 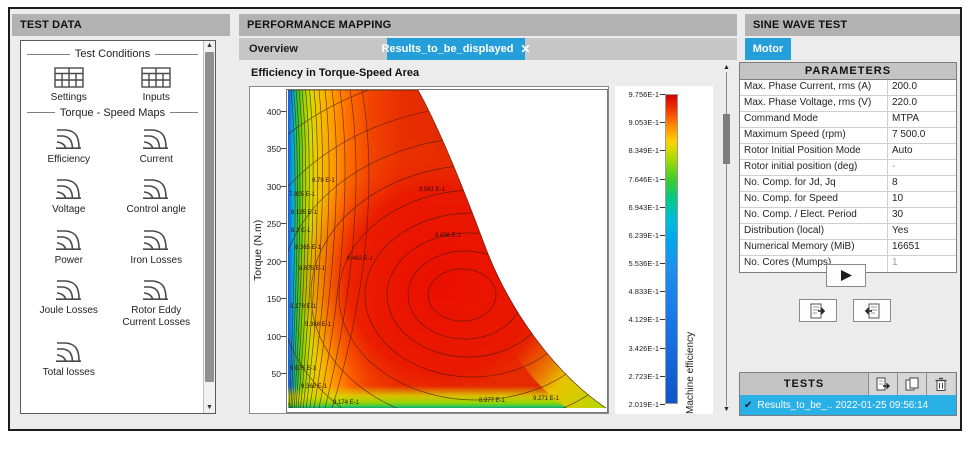 I want to click on y-tick: 350, so click(x=273, y=149).